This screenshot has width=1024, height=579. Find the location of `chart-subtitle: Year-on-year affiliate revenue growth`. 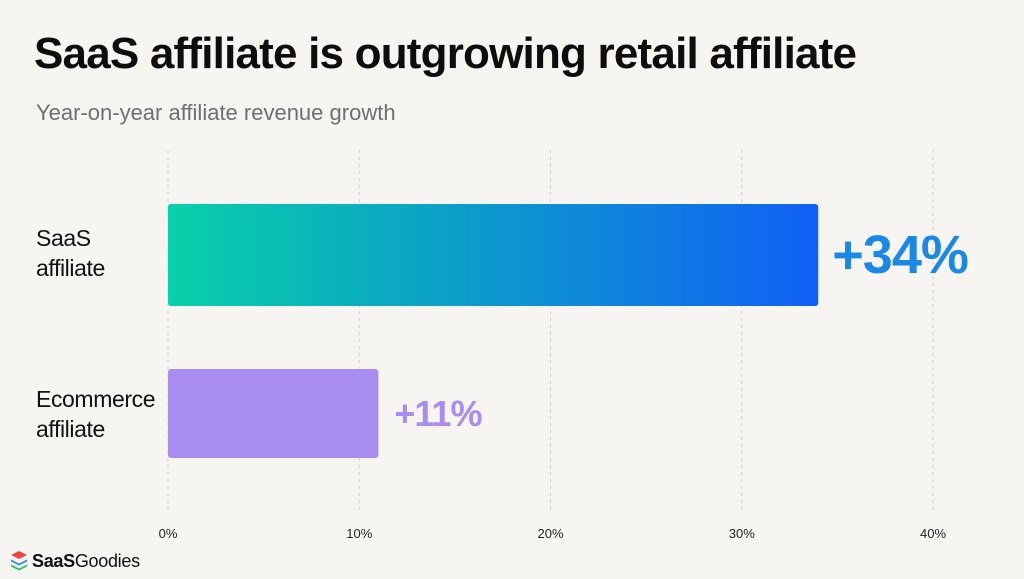

chart-subtitle: Year-on-year affiliate revenue growth is located at coordinates (216, 112).